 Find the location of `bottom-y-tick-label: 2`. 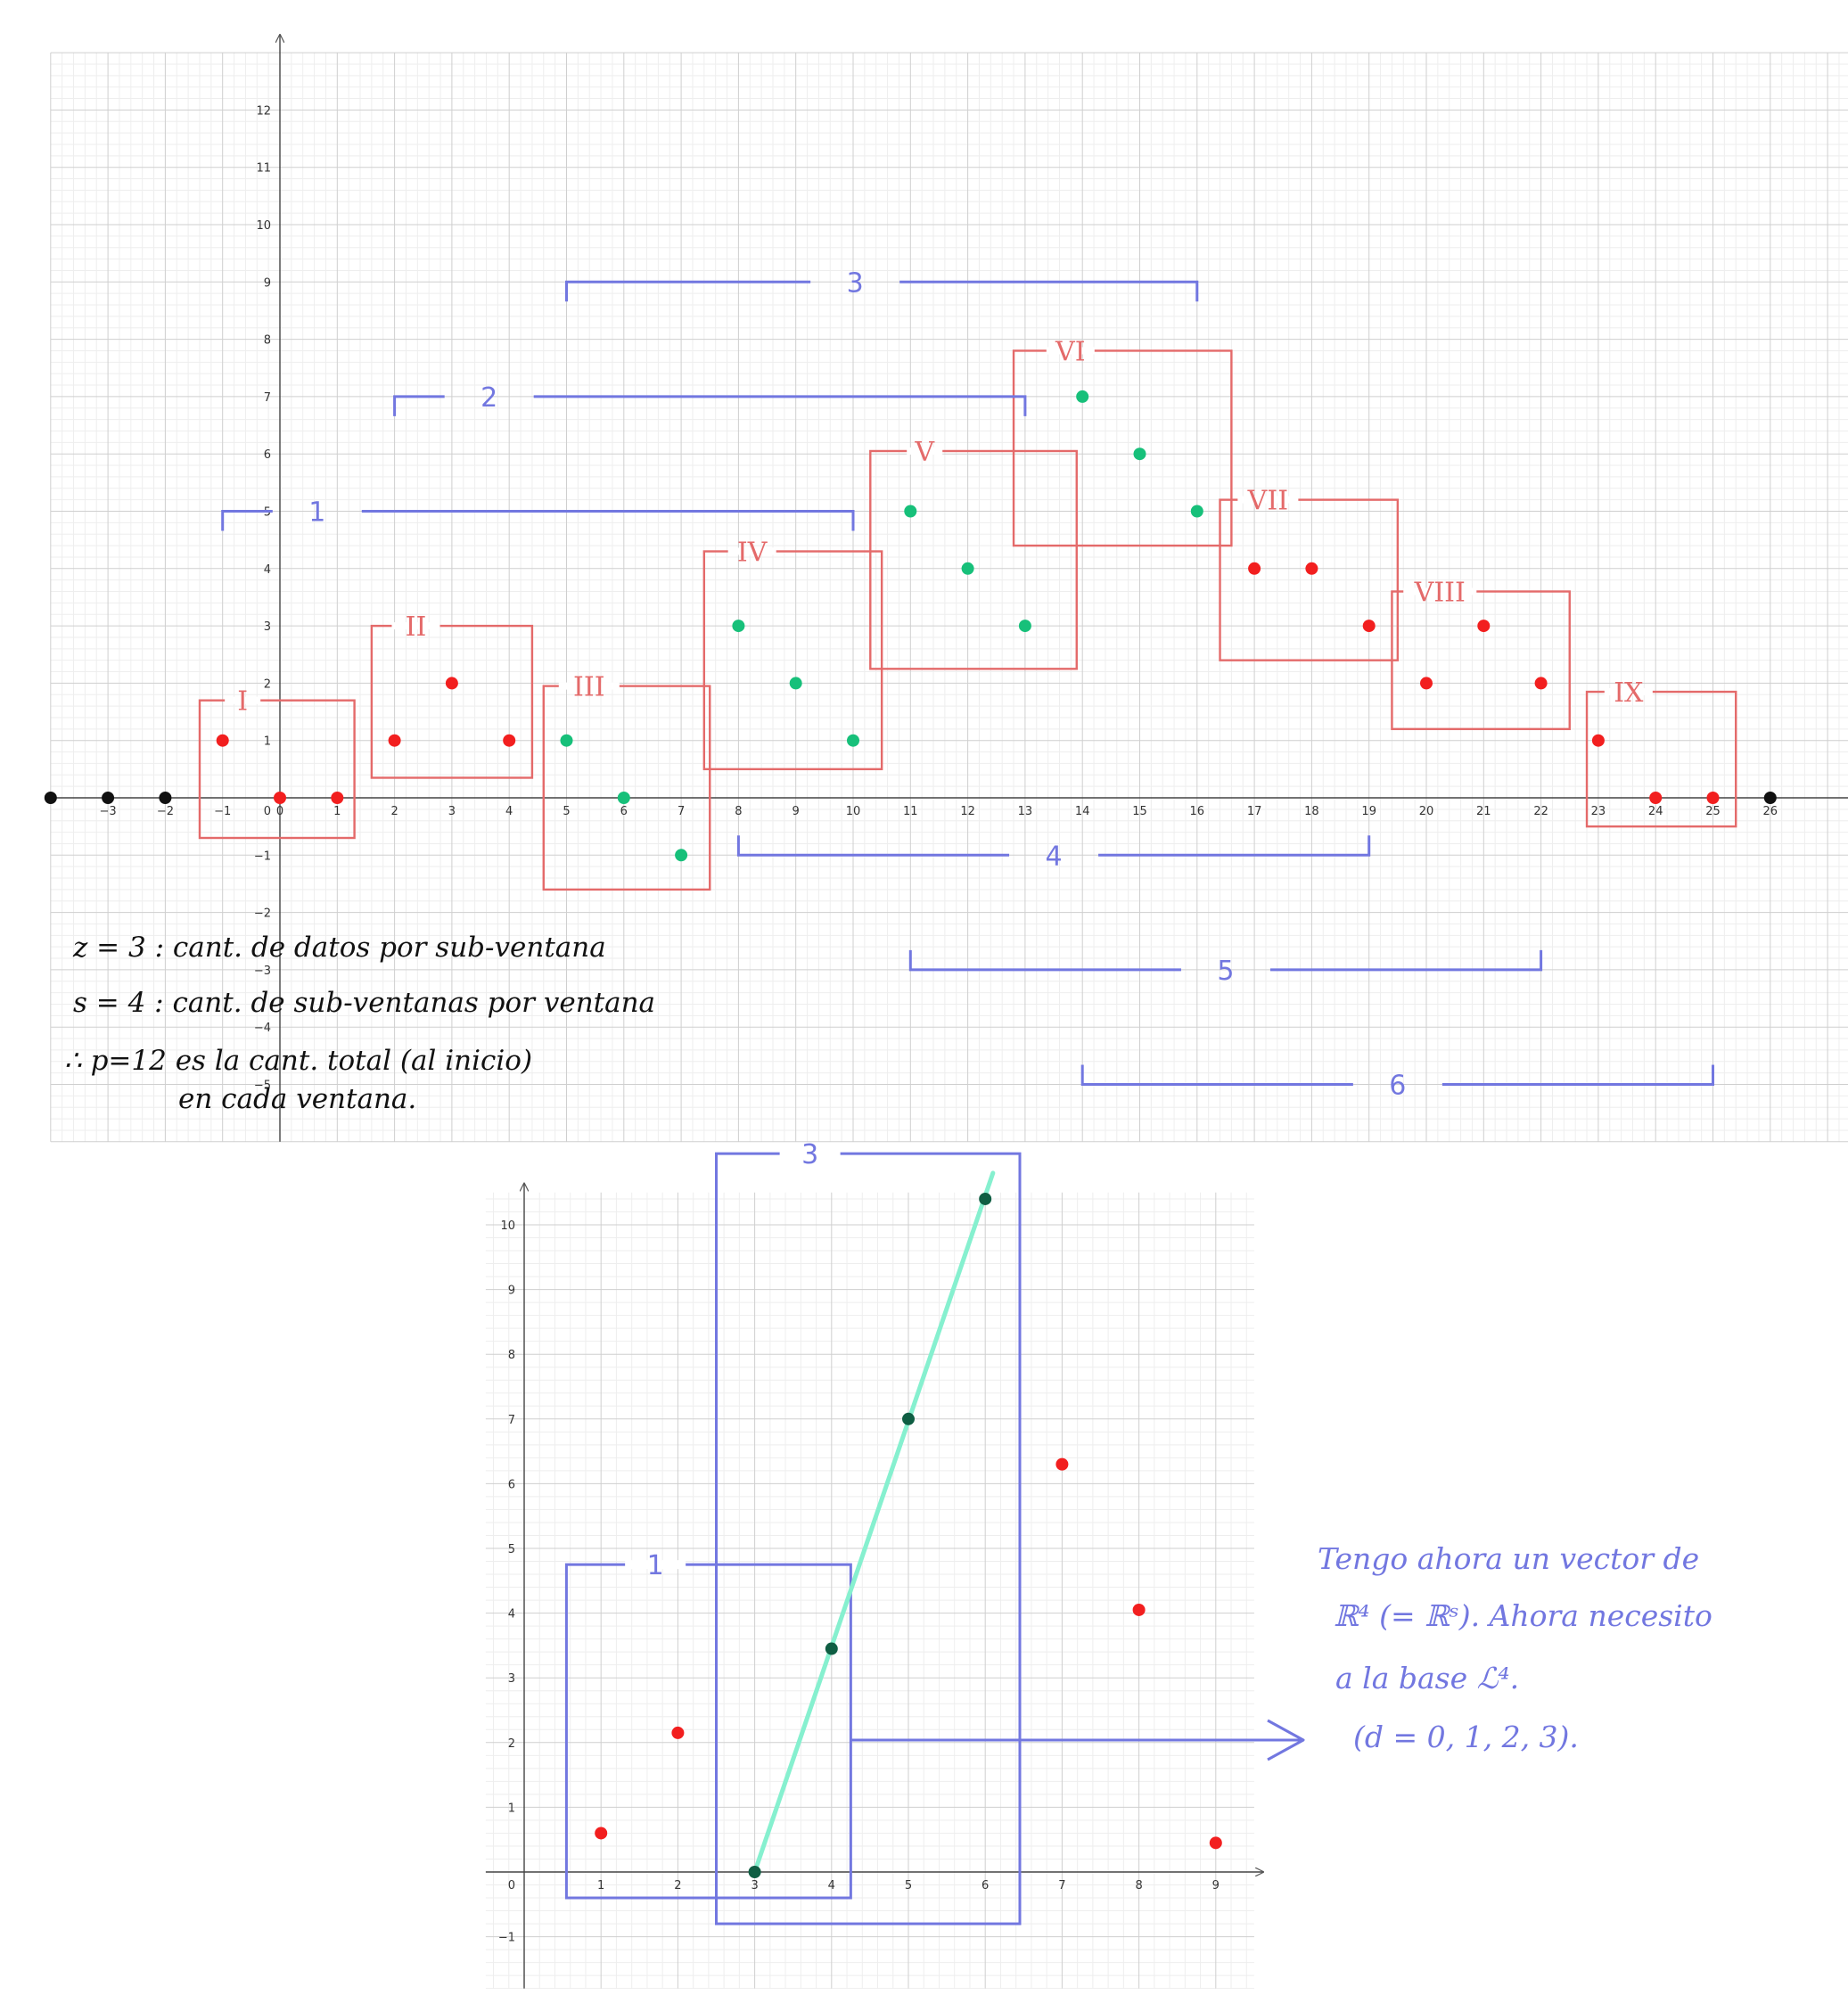

bottom-y-tick-label: 2 is located at coordinates (511, 1744).